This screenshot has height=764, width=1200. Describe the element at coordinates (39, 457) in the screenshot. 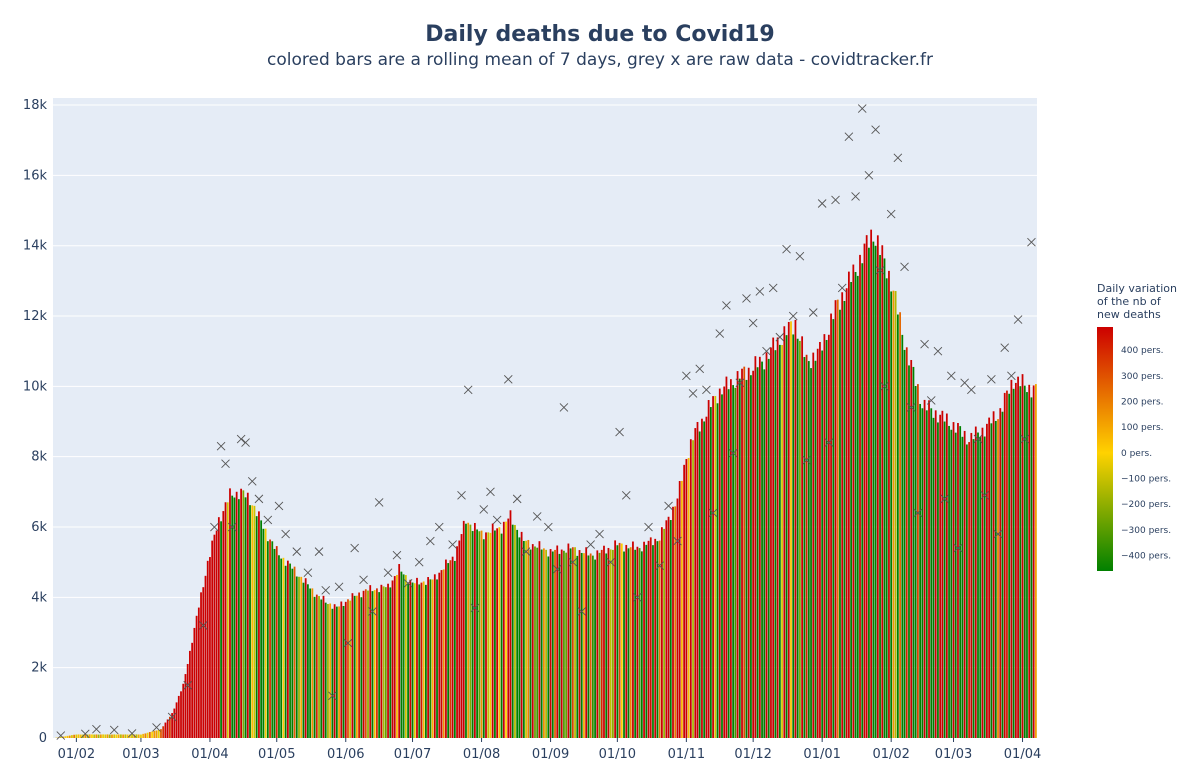

I see `y-tick-label: 8k` at that location.